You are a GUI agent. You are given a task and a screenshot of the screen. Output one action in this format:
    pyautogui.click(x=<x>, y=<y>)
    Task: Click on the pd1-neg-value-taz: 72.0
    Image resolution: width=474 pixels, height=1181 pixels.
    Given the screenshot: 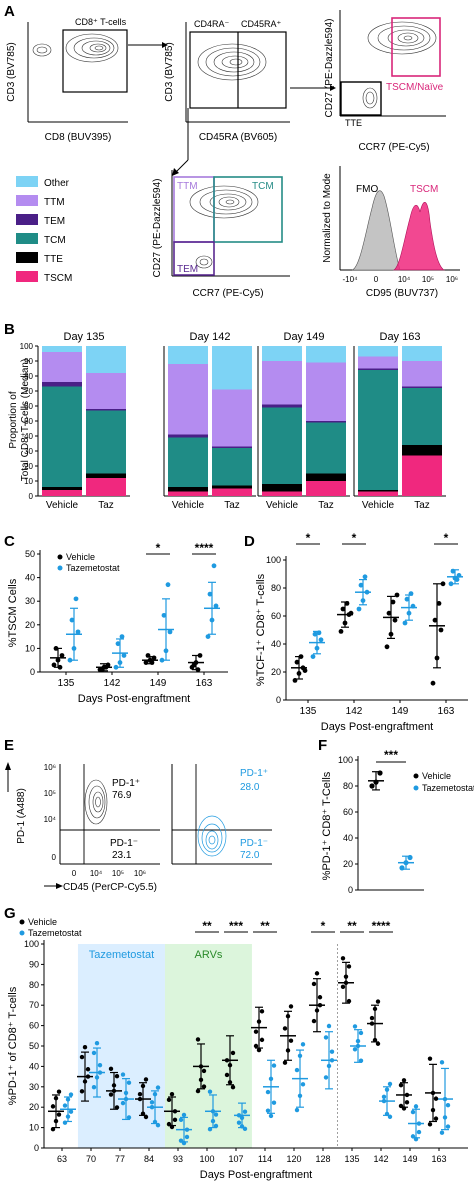 What is the action you would take?
    pyautogui.click(x=250, y=855)
    